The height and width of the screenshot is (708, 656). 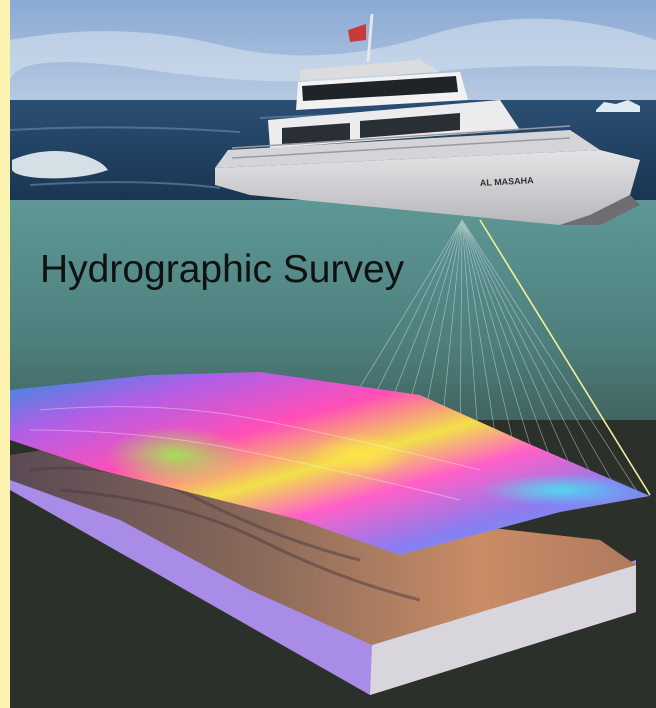 What do you see at coordinates (370, 70) in the screenshot?
I see `vessel-roof` at bounding box center [370, 70].